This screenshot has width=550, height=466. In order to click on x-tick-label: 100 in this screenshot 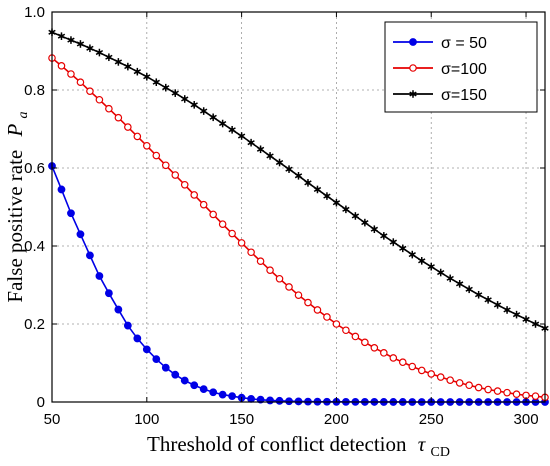, I will do `click(146, 419)`.